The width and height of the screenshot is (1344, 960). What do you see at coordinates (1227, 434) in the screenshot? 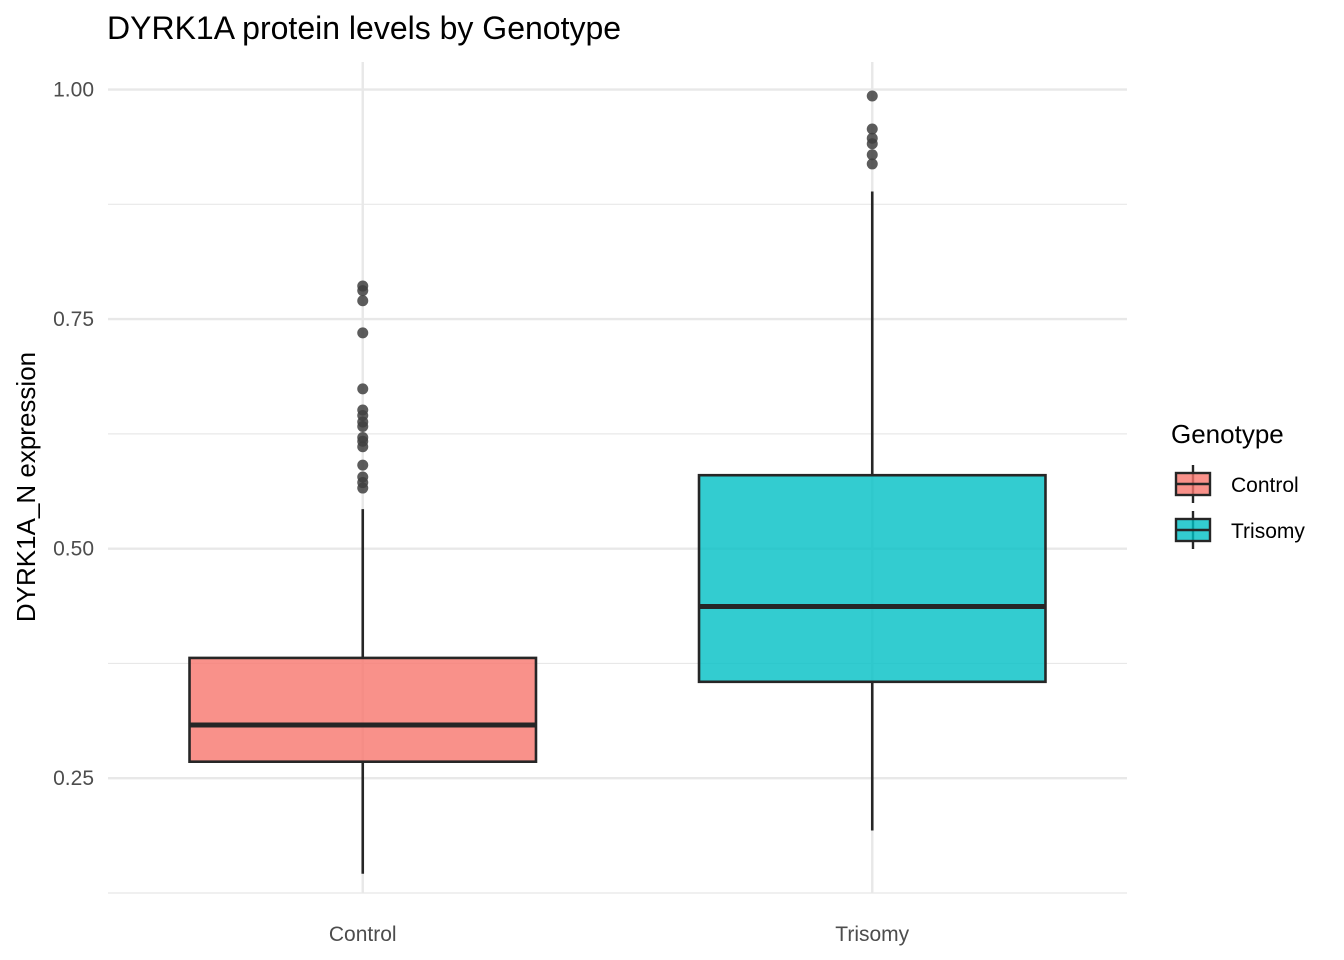
I see `legend-title: Genotype` at bounding box center [1227, 434].